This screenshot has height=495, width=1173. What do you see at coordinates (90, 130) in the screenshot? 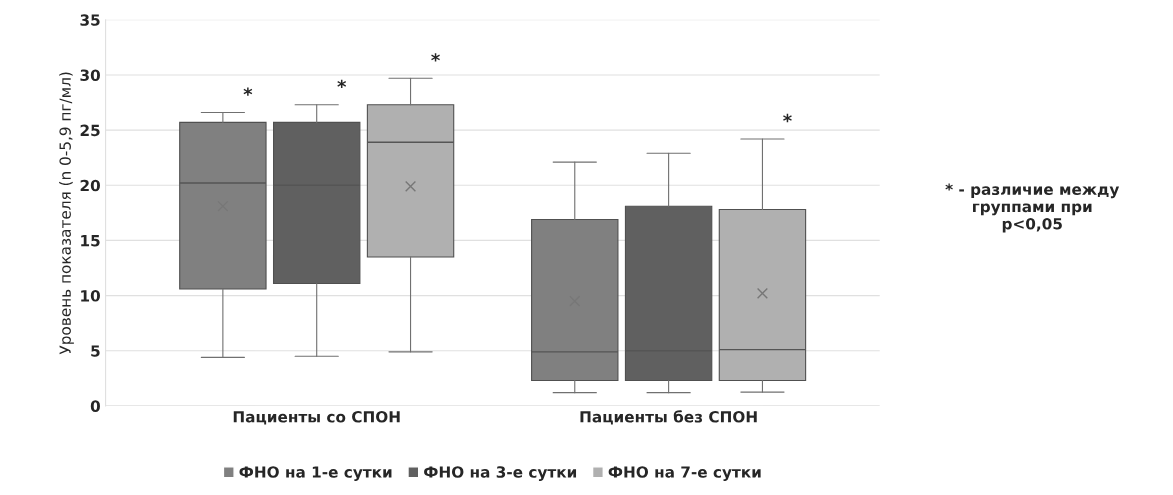
I see `y-tick-label: 25` at bounding box center [90, 130].